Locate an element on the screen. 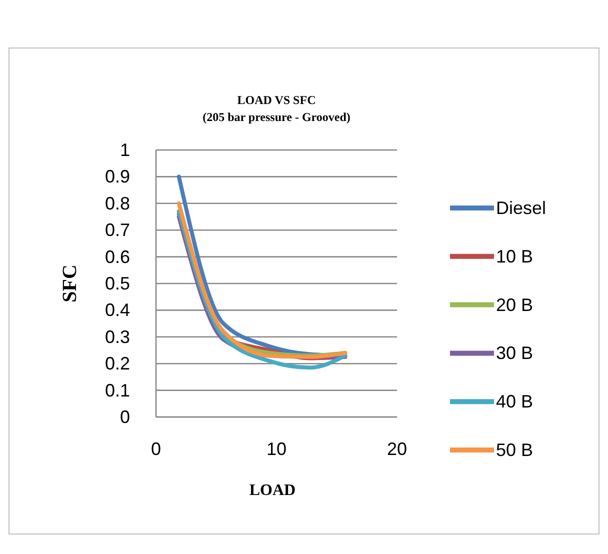  y-axis-title: SFC is located at coordinates (70, 283).